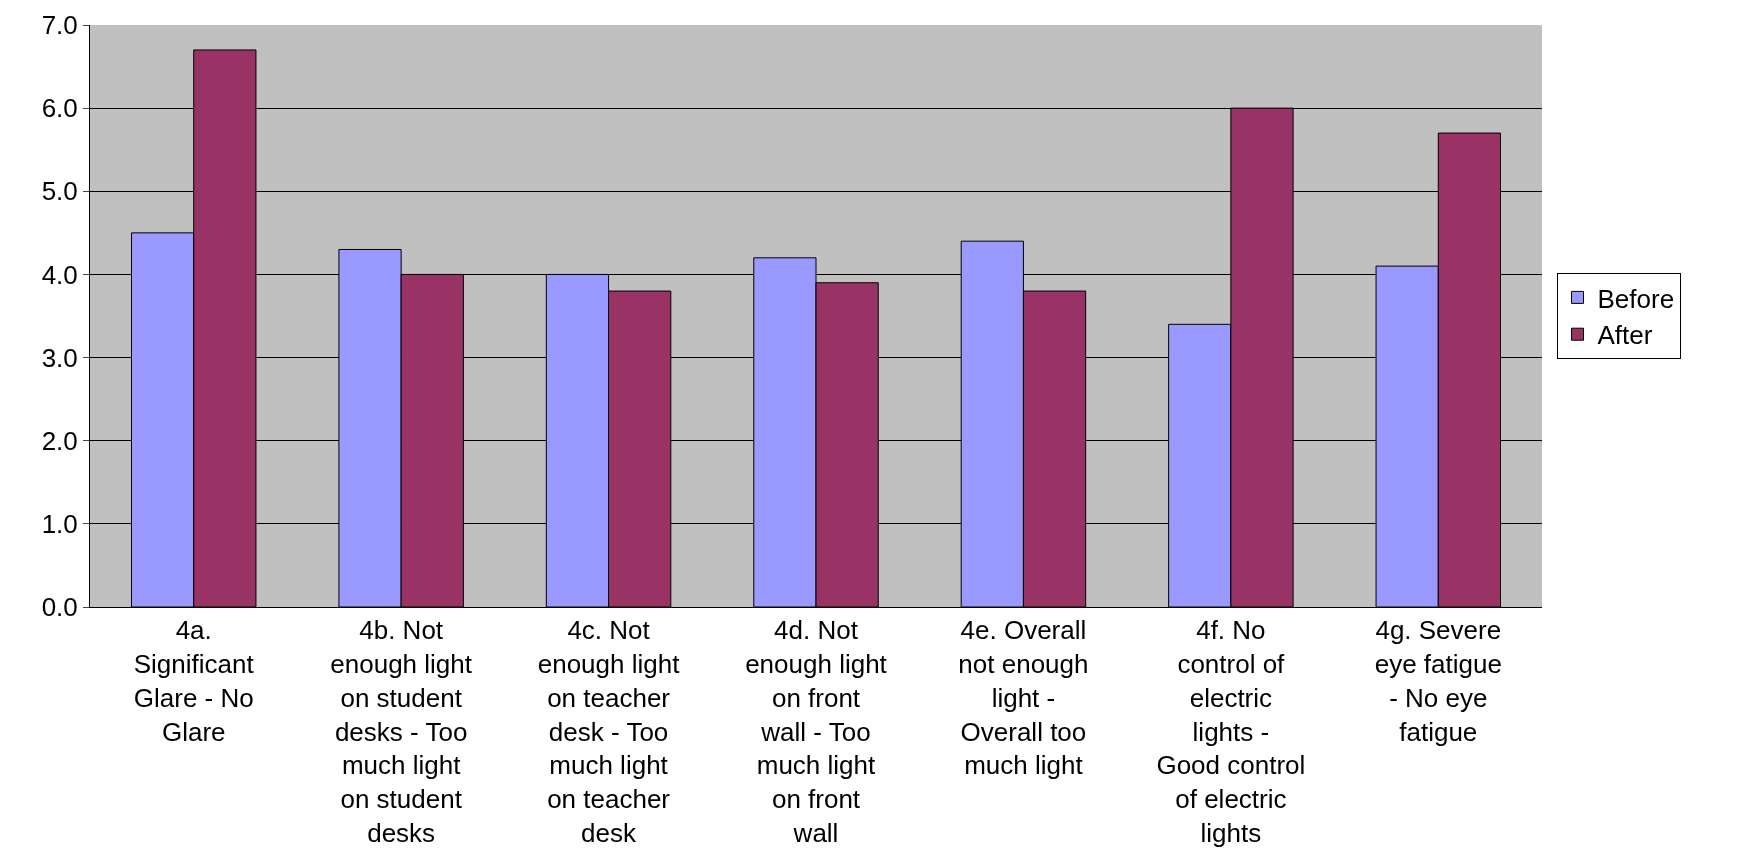  Describe the element at coordinates (194, 681) in the screenshot. I see `x-tick-label: 4a. Significant Glare - No Glare` at that location.